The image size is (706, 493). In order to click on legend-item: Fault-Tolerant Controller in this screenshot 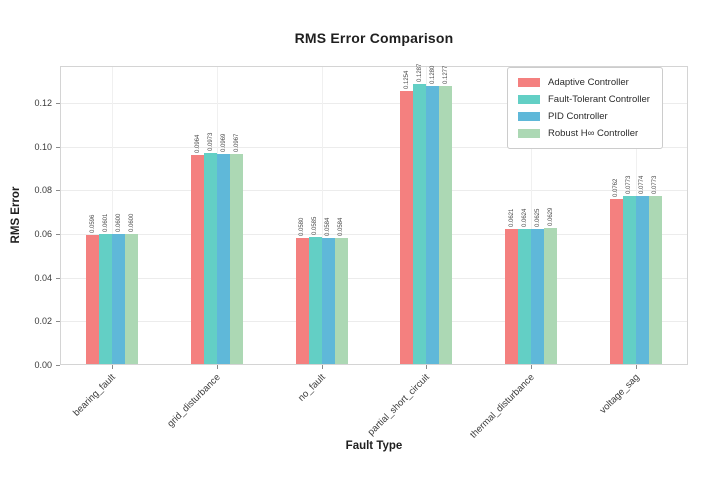, I will do `click(584, 99)`.